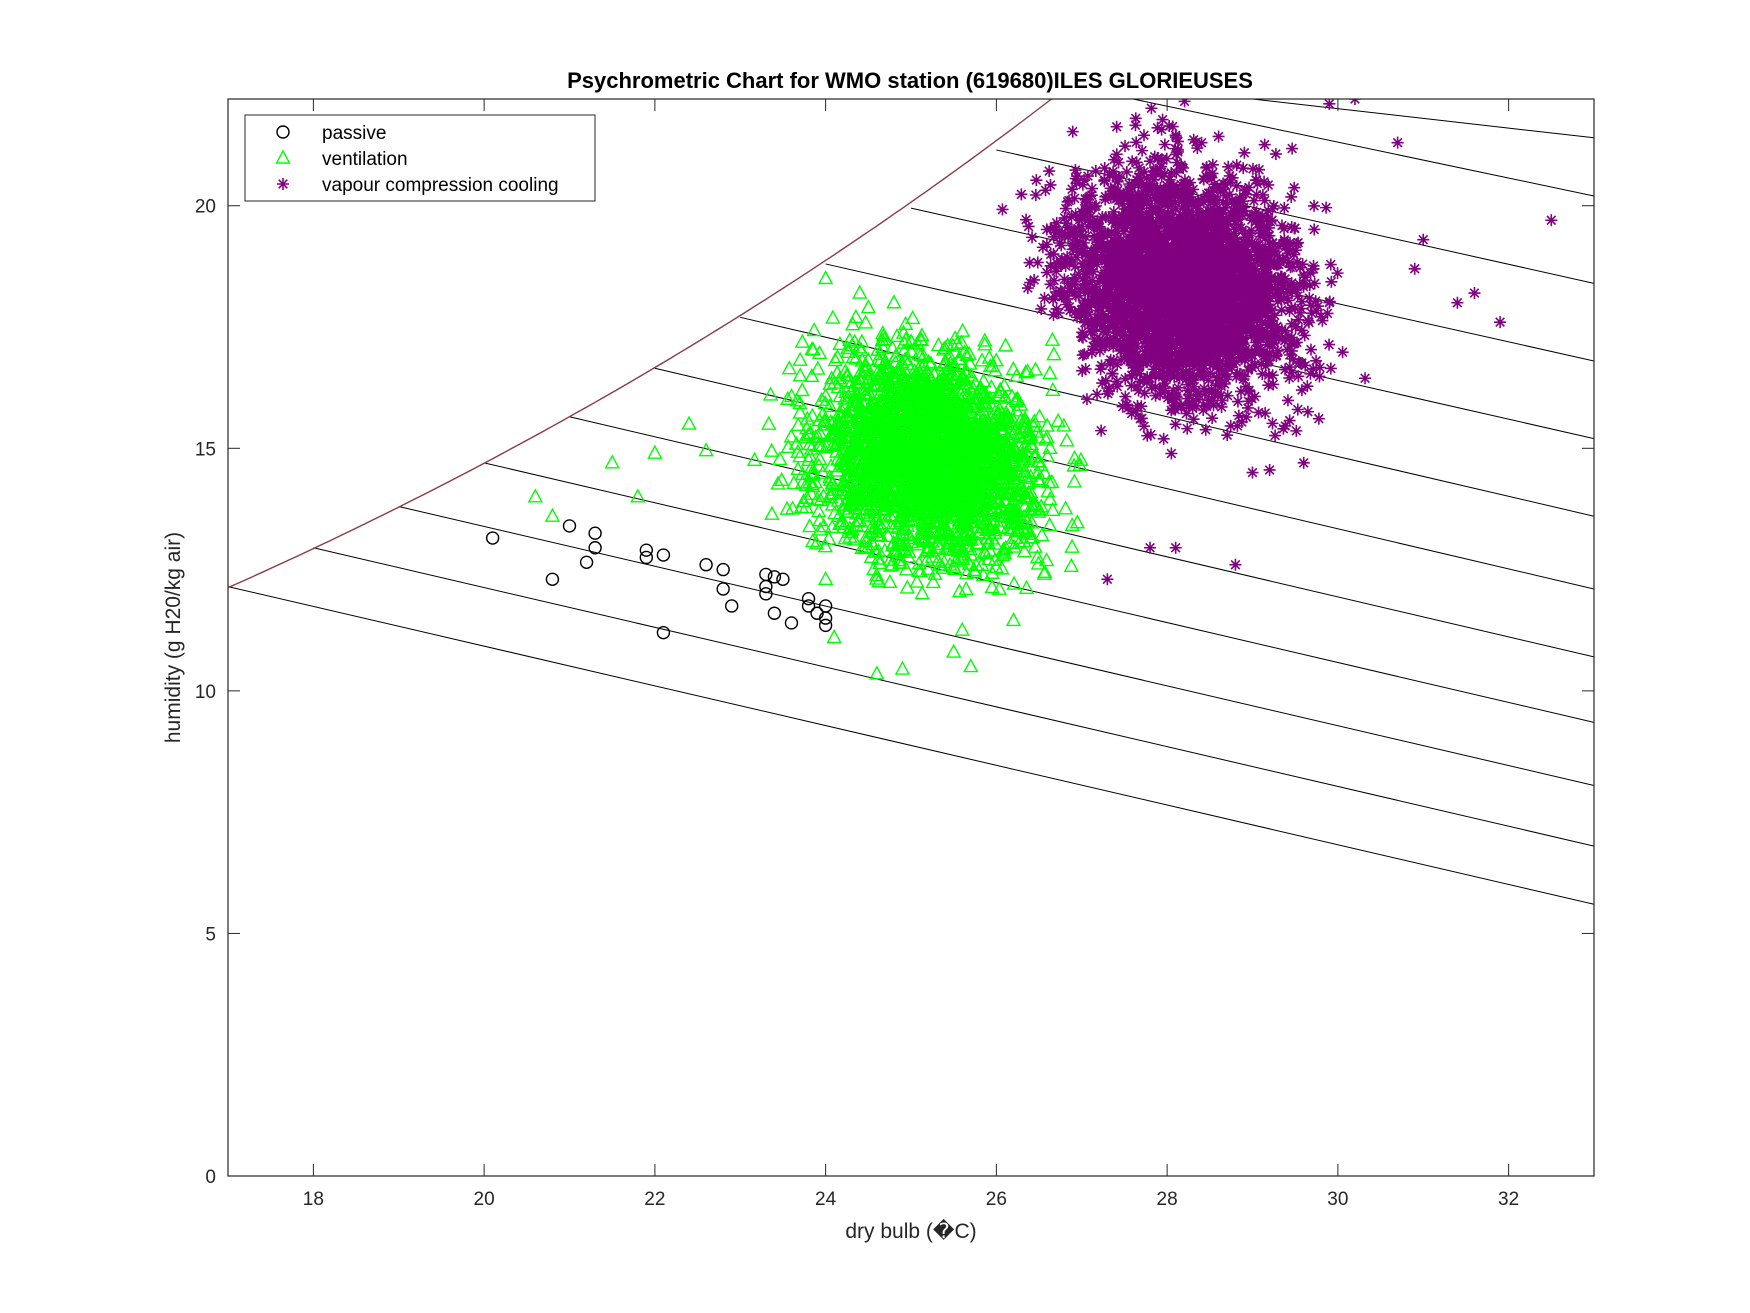  What do you see at coordinates (1124, 478) in the screenshot?
I see `enthalpy-line` at bounding box center [1124, 478].